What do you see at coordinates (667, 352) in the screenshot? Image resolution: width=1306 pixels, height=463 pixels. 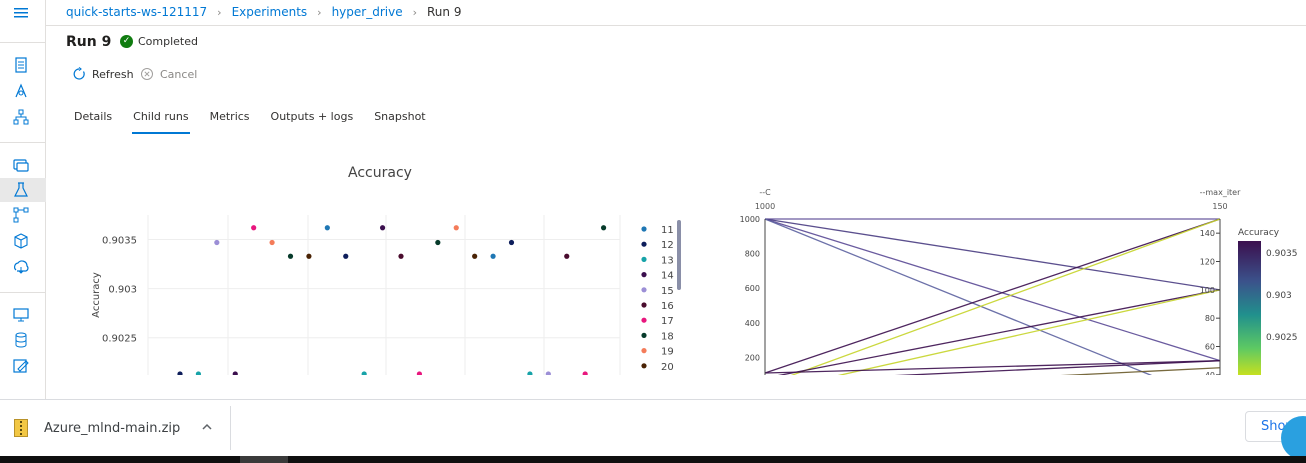 I see `legend-label: 19` at bounding box center [667, 352].